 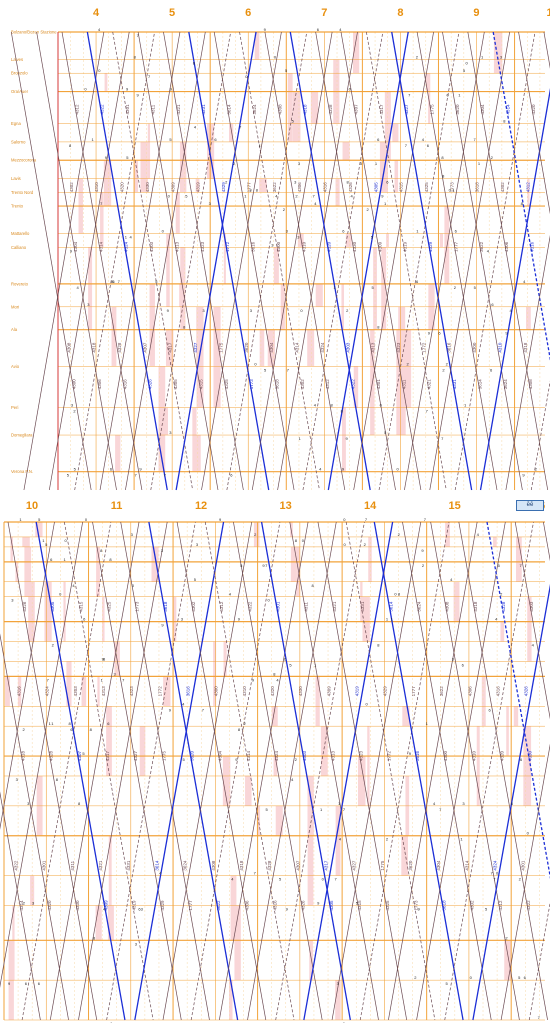 What do you see at coordinates (271, 347) in the screenshot?
I see `train-number-label: 4304` at bounding box center [271, 347].